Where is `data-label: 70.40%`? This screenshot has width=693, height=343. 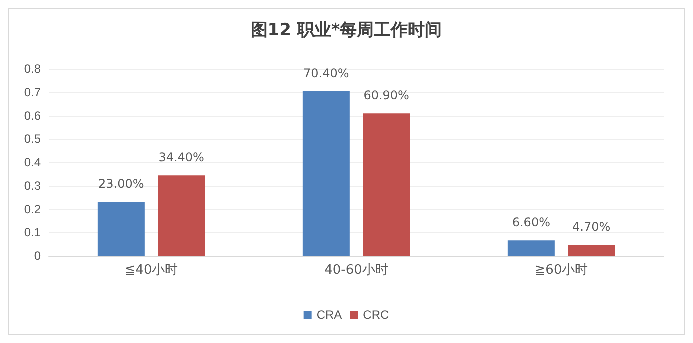
data-label: 70.40% is located at coordinates (327, 73).